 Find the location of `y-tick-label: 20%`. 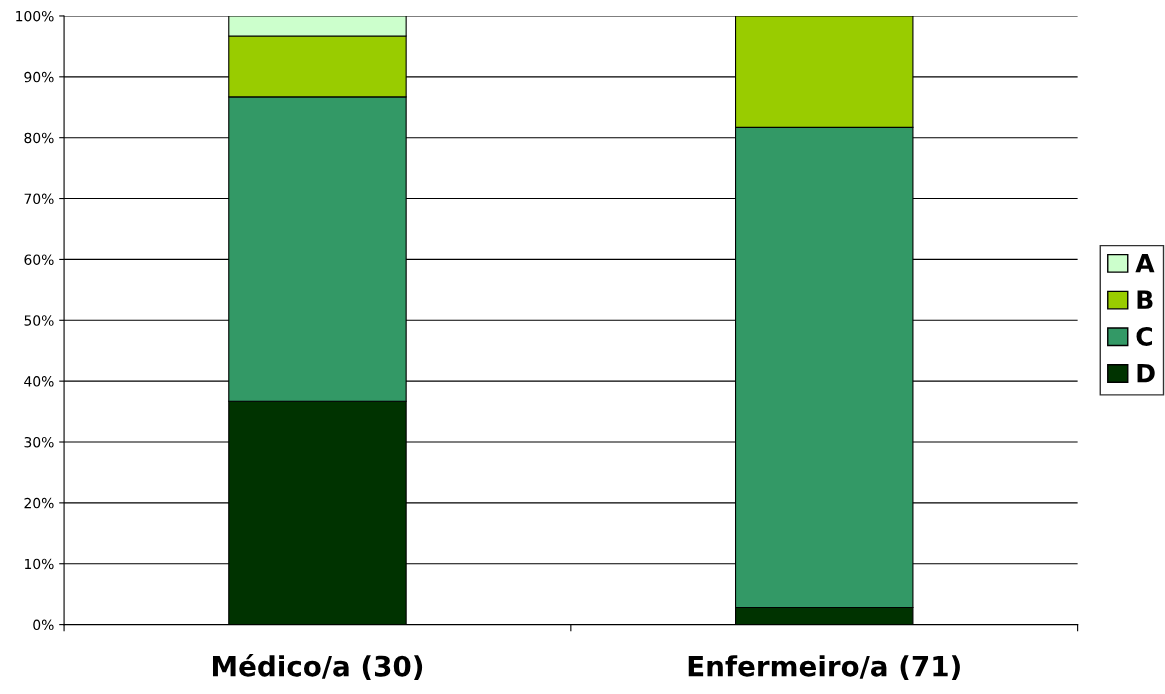

y-tick-label: 20% is located at coordinates (39, 503).